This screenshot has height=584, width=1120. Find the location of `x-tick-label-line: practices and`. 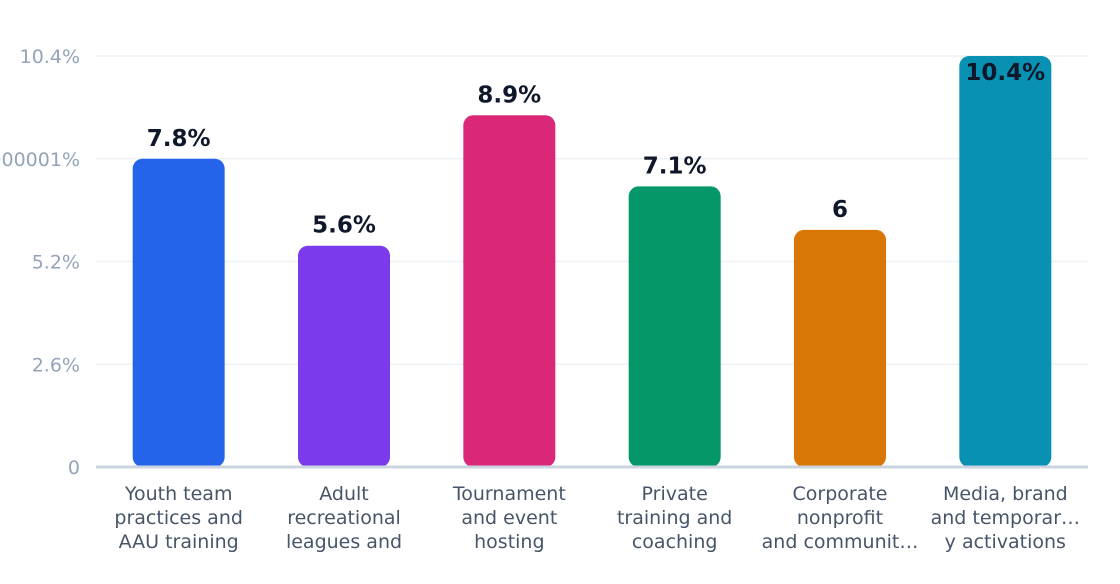

x-tick-label-line: practices and is located at coordinates (178, 518).